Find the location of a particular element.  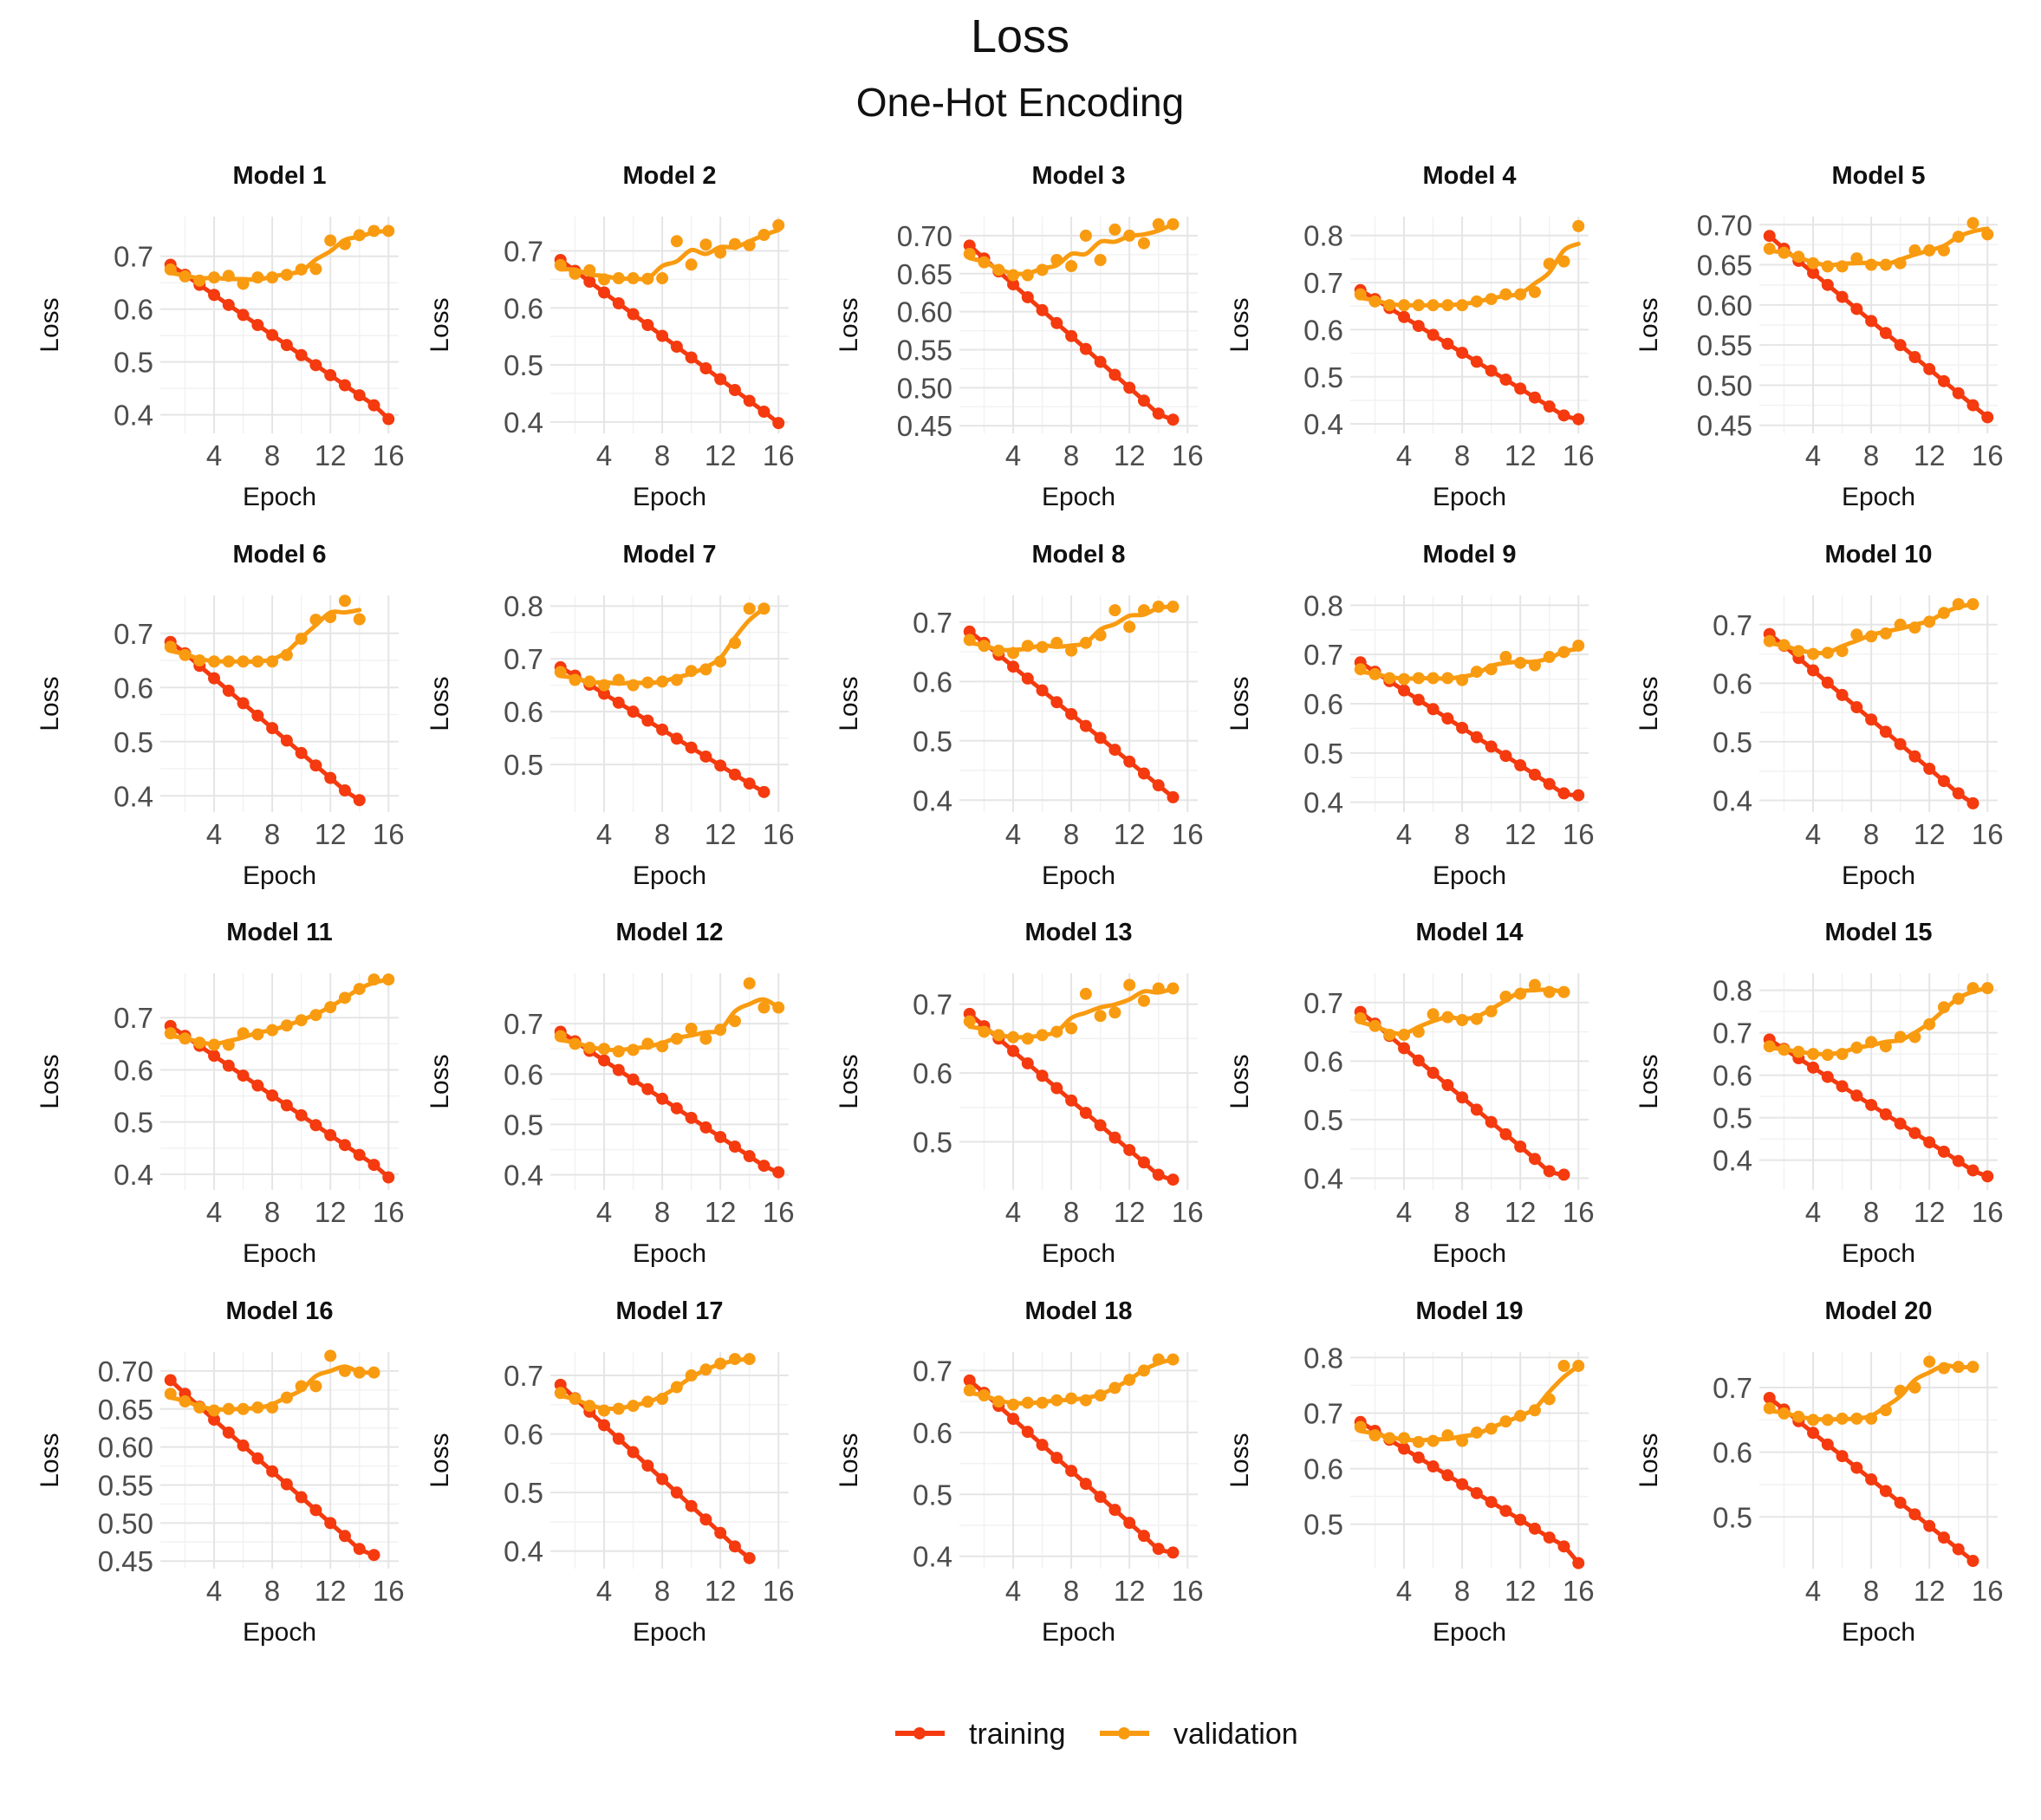

panel-title: Model 9 is located at coordinates (1470, 555).